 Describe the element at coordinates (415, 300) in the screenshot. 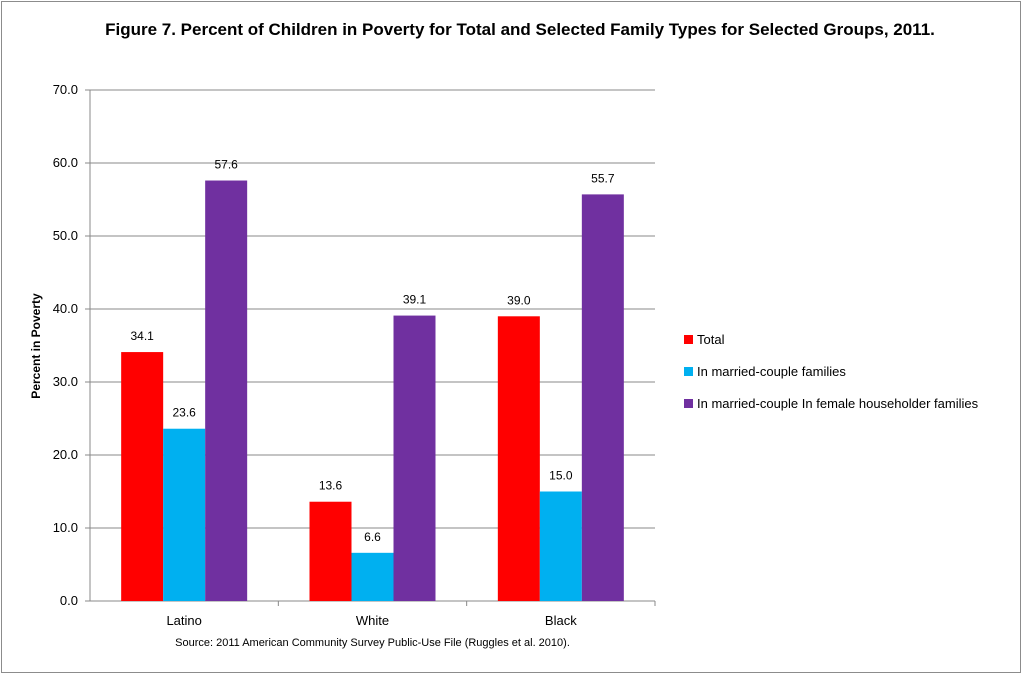

I see `data-label: 39.1` at that location.